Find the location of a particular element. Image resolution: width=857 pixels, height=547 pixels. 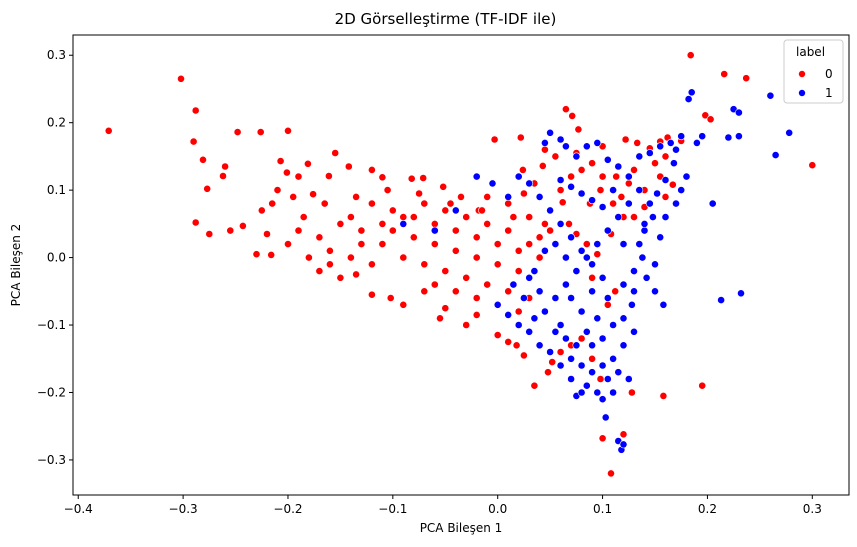

legend-label-0: 0 is located at coordinates (829, 74).